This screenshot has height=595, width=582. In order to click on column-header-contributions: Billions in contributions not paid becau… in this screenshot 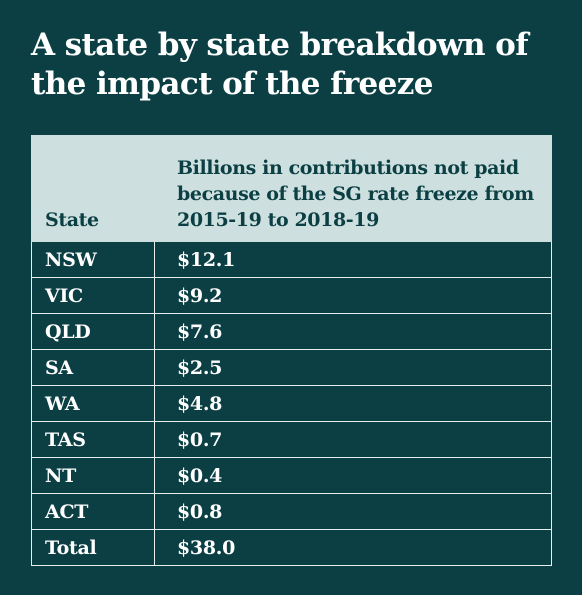, I will do `click(353, 188)`.